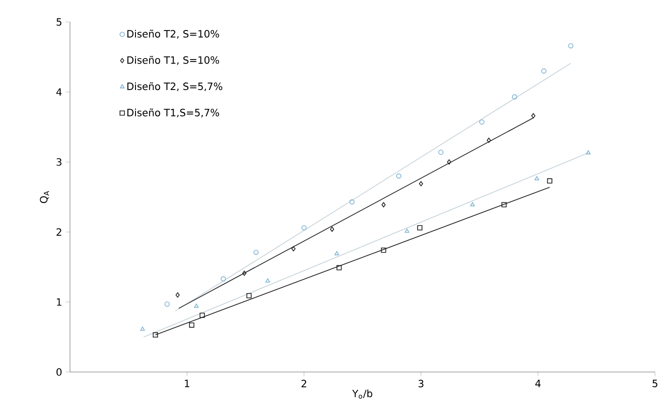 This screenshot has width=665, height=412. Describe the element at coordinates (421, 384) in the screenshot. I see `x-tick-label: 3` at that location.